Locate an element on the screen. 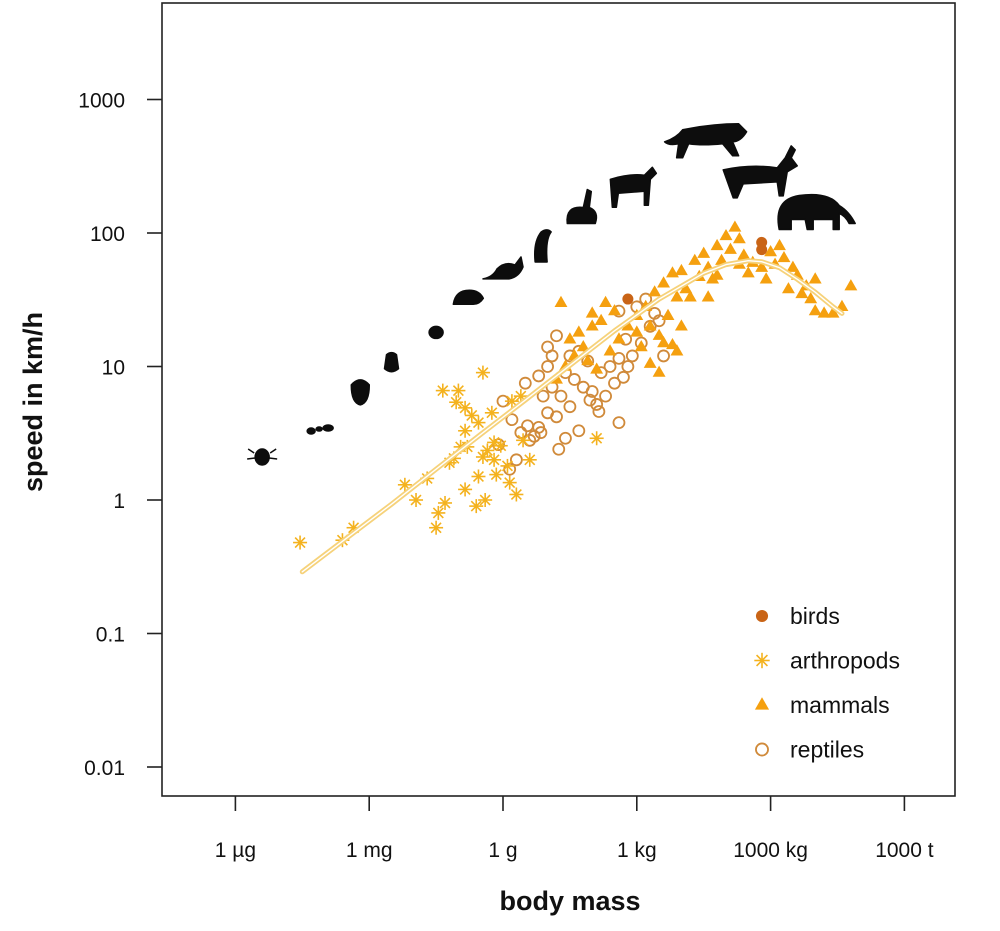 This screenshot has width=1000, height=931. ant-silhouette-icon is located at coordinates (320, 429).